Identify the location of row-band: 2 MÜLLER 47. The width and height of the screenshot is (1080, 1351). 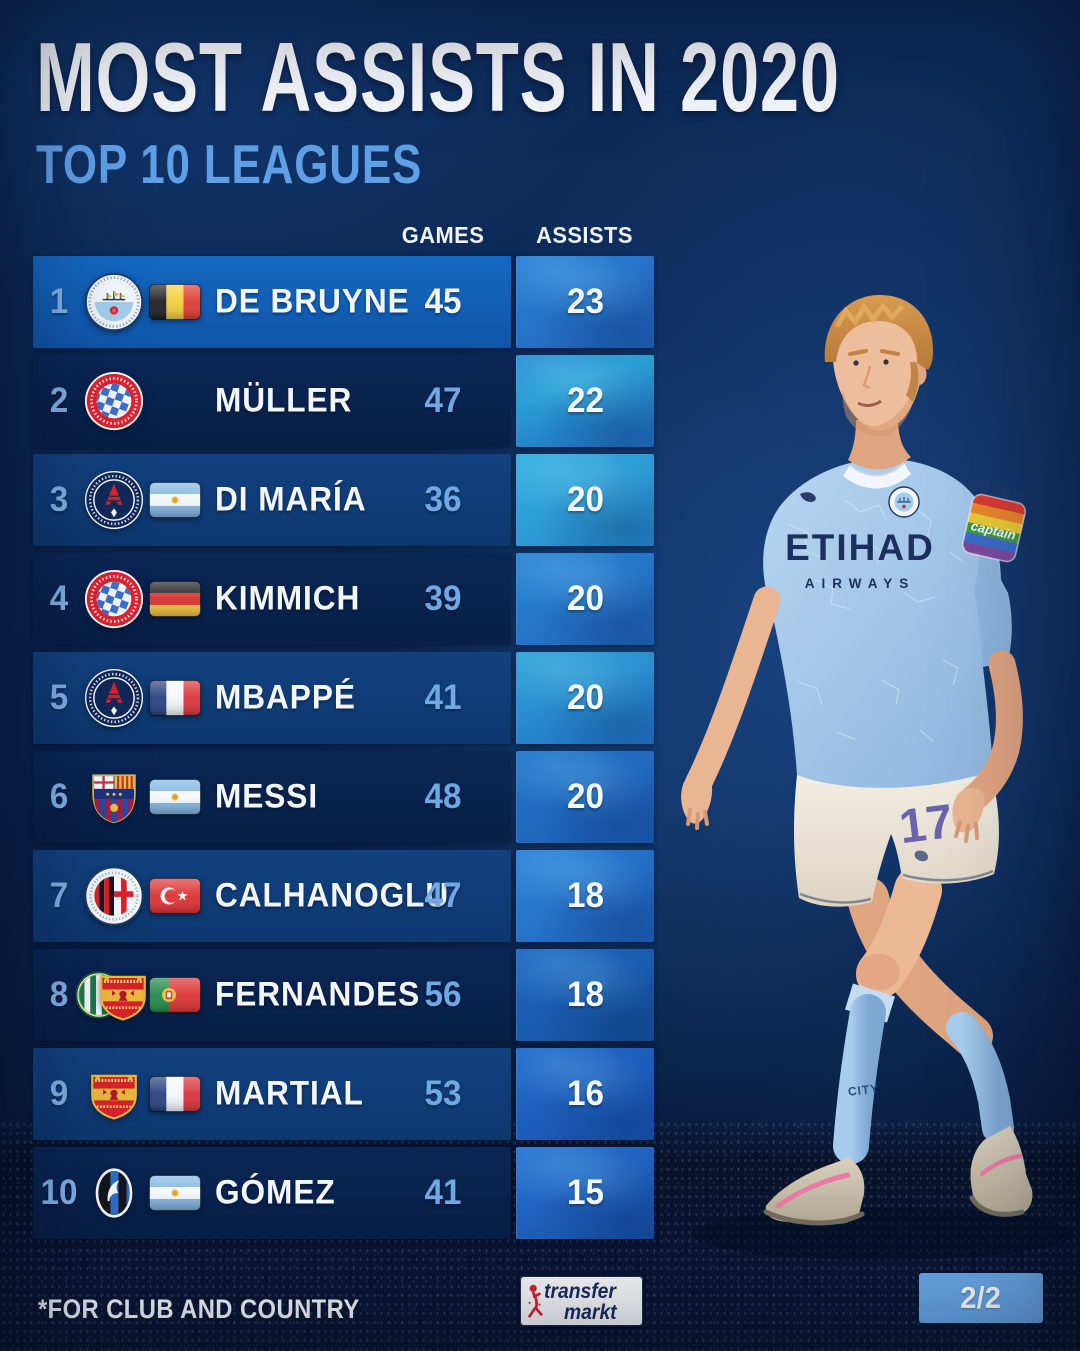
(272, 401).